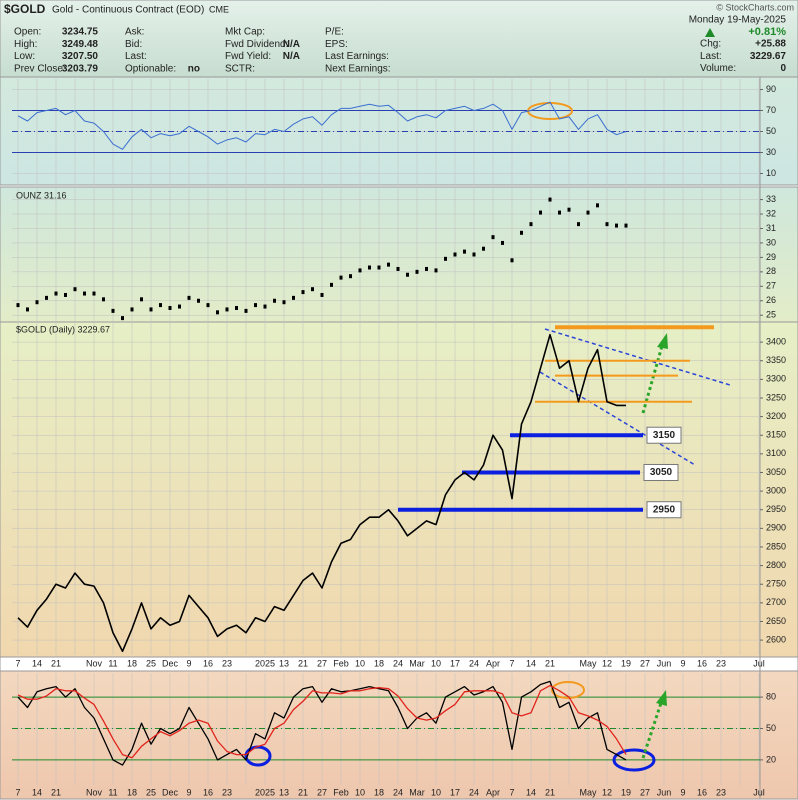 The width and height of the screenshot is (798, 800). Describe the element at coordinates (759, 663) in the screenshot. I see `x-tick-label: Jul` at that location.